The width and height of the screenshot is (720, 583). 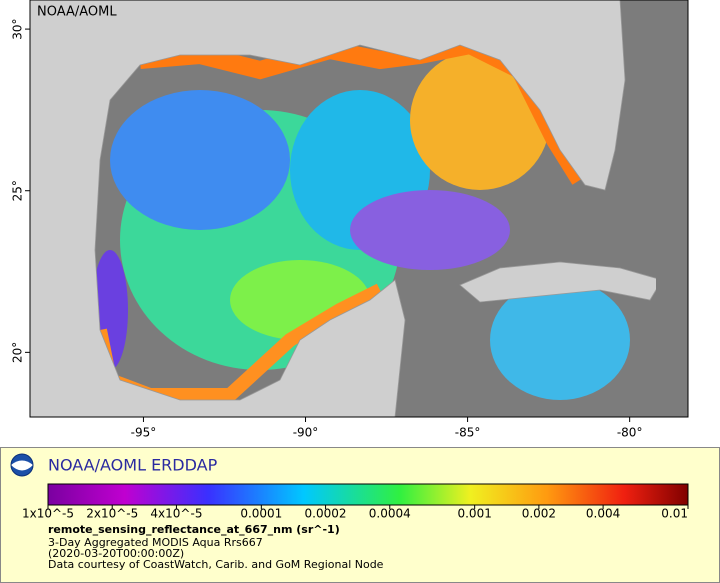 What do you see at coordinates (539, 514) in the screenshot?
I see `colorbar-tick-label: 0.002` at bounding box center [539, 514].